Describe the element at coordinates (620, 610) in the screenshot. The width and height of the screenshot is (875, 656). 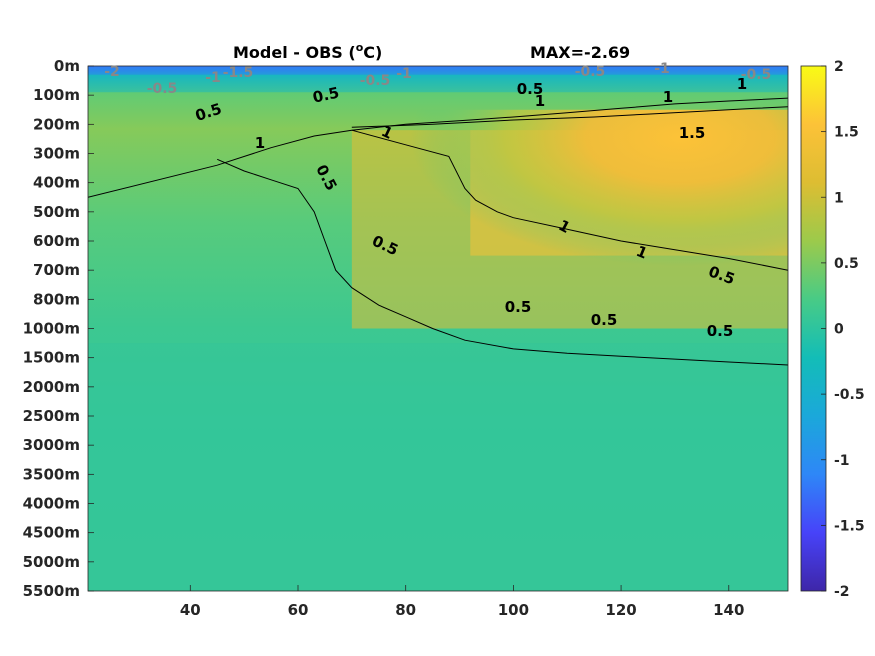
I see `x-tick-label: 120` at that location.